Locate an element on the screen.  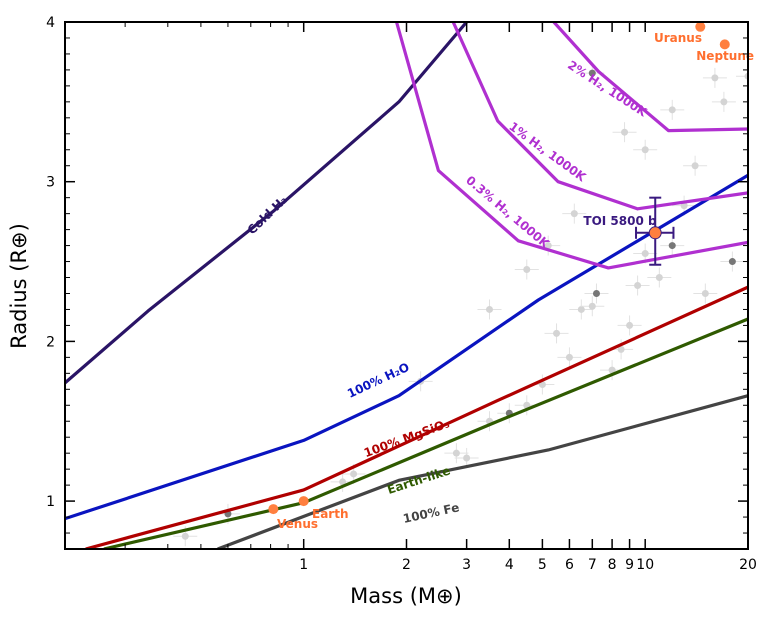
curve-label: Earth-like is located at coordinates (418, 480).